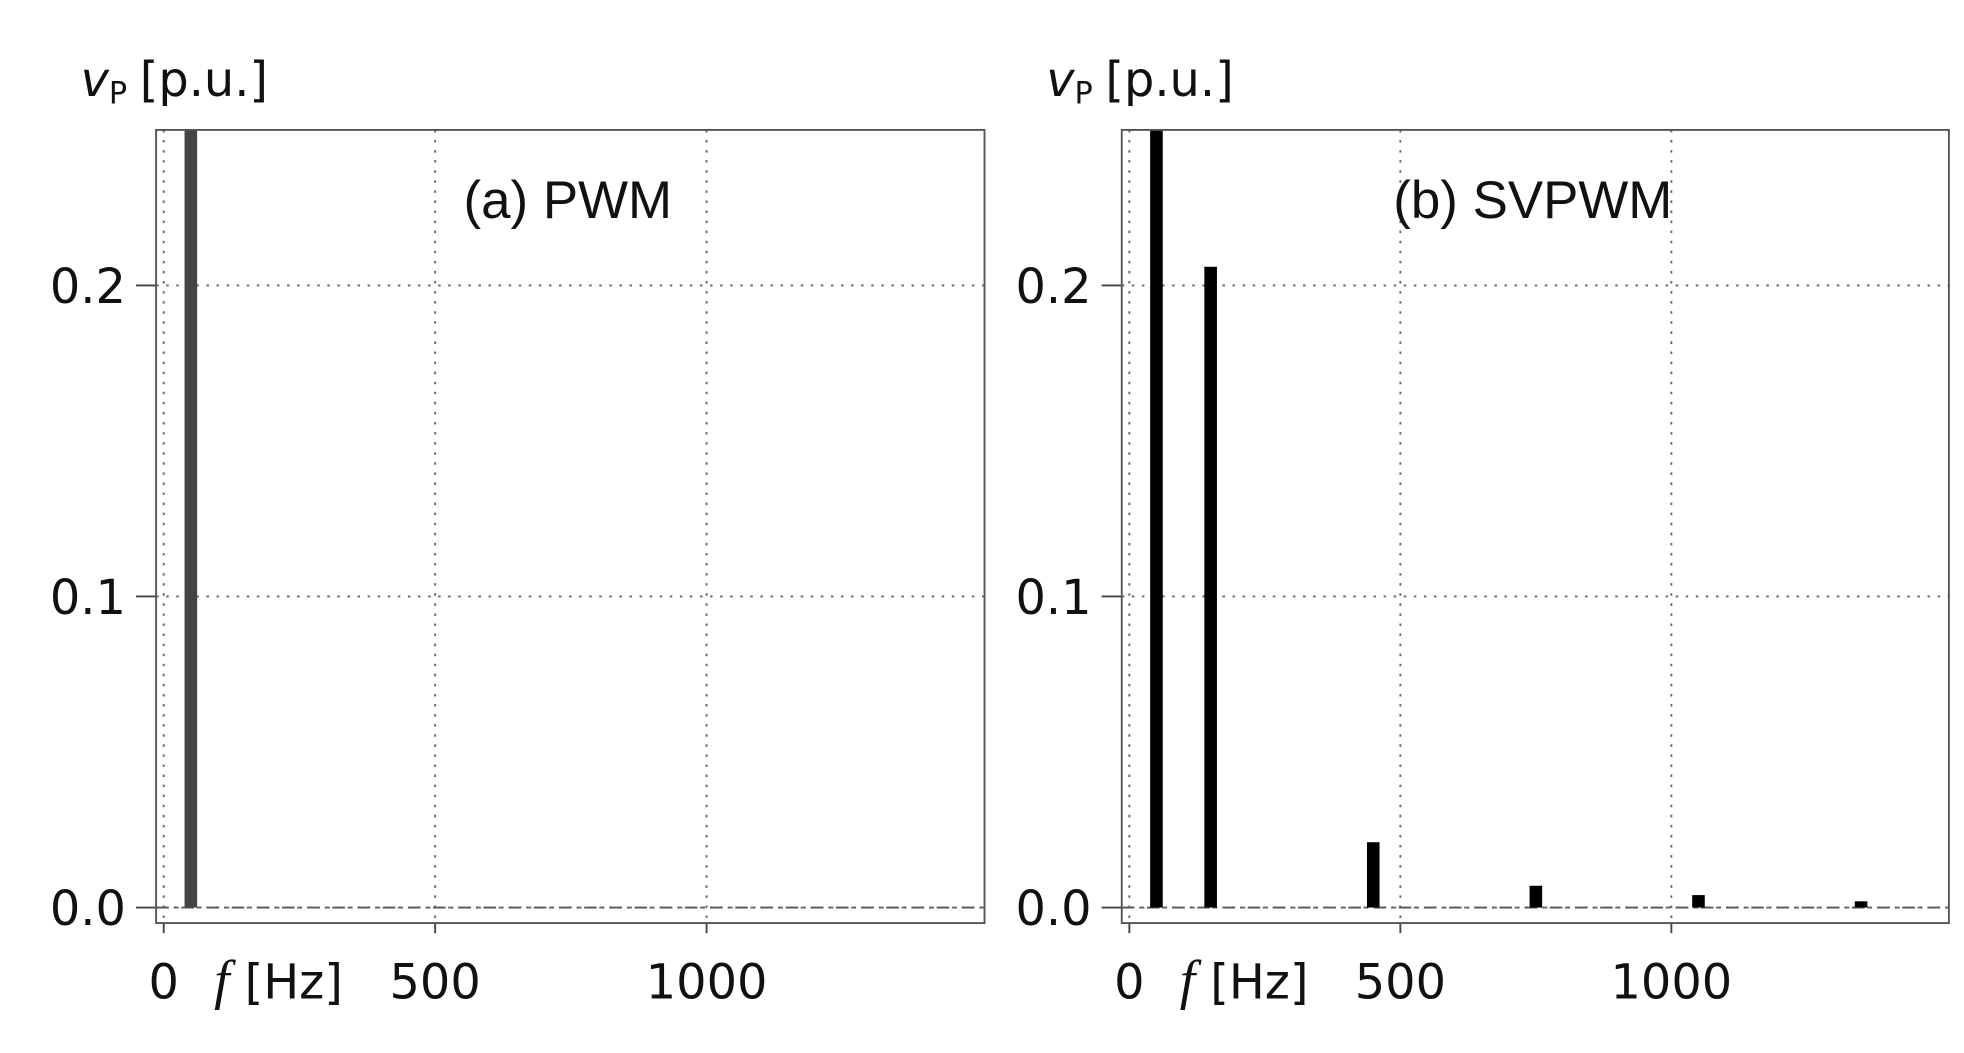 This screenshot has height=1053, width=1964. What do you see at coordinates (568, 200) in the screenshot?
I see `chart-title: (a) PWM` at bounding box center [568, 200].